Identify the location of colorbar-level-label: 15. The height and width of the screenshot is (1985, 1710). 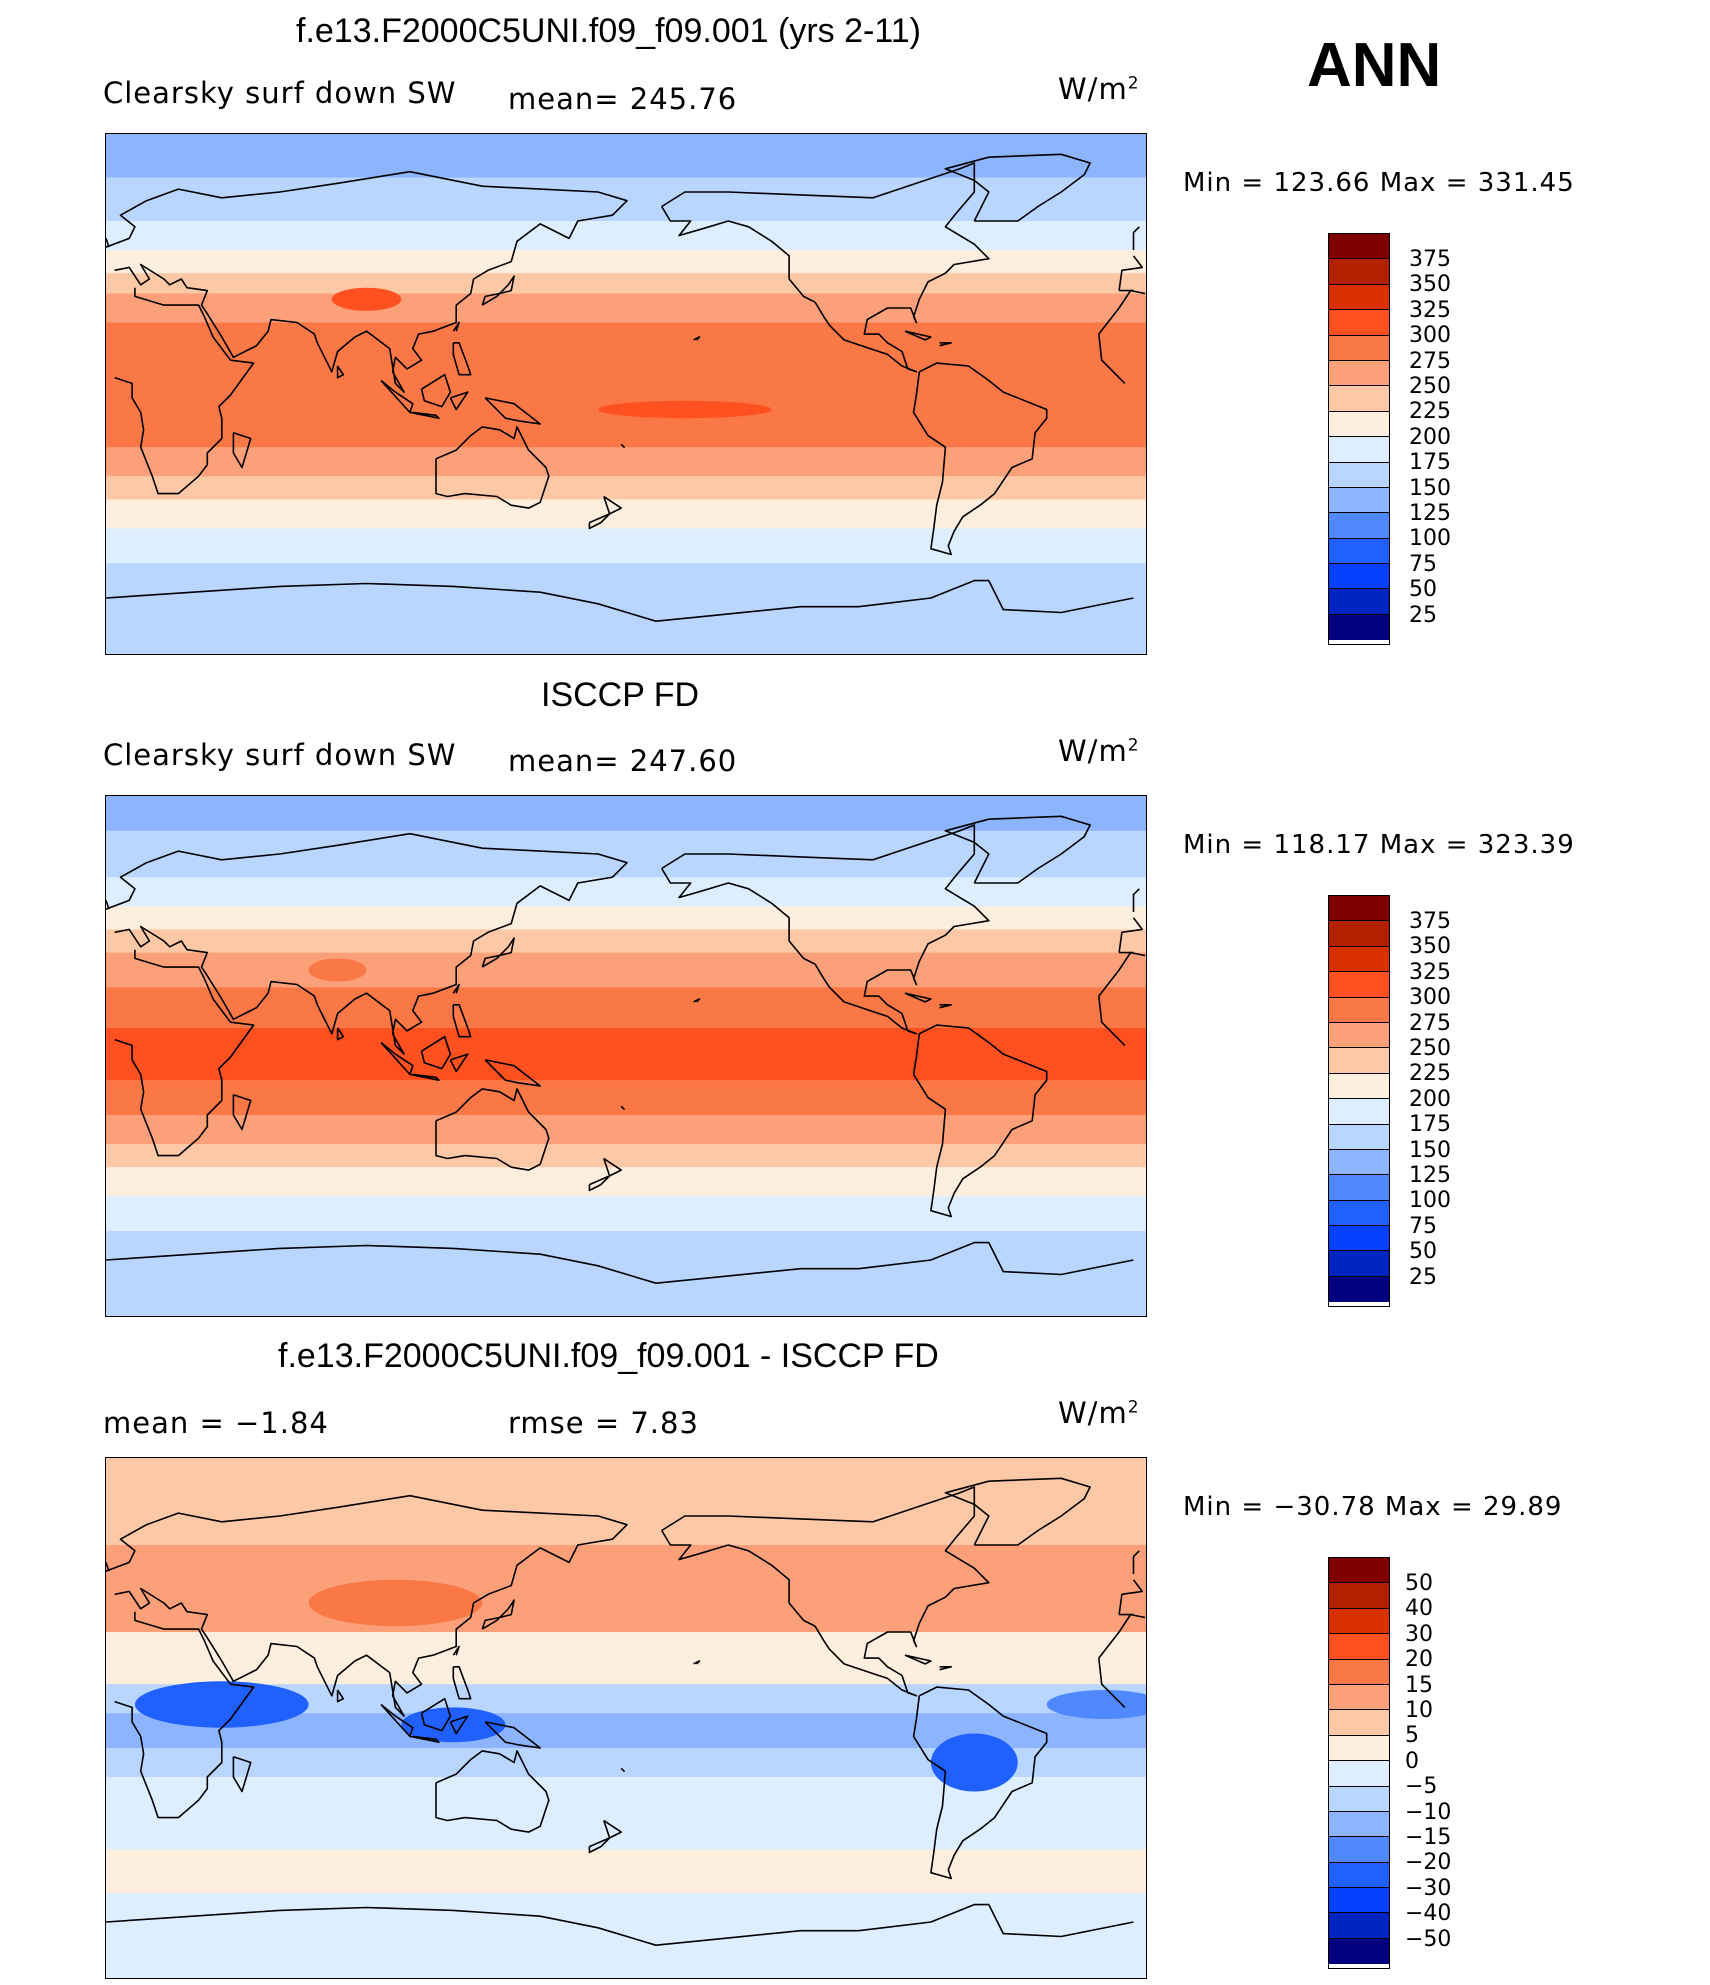
(1419, 1685).